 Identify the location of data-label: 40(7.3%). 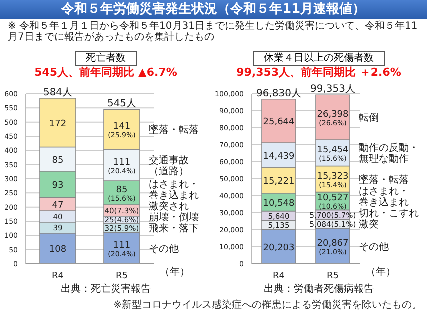
(122, 211).